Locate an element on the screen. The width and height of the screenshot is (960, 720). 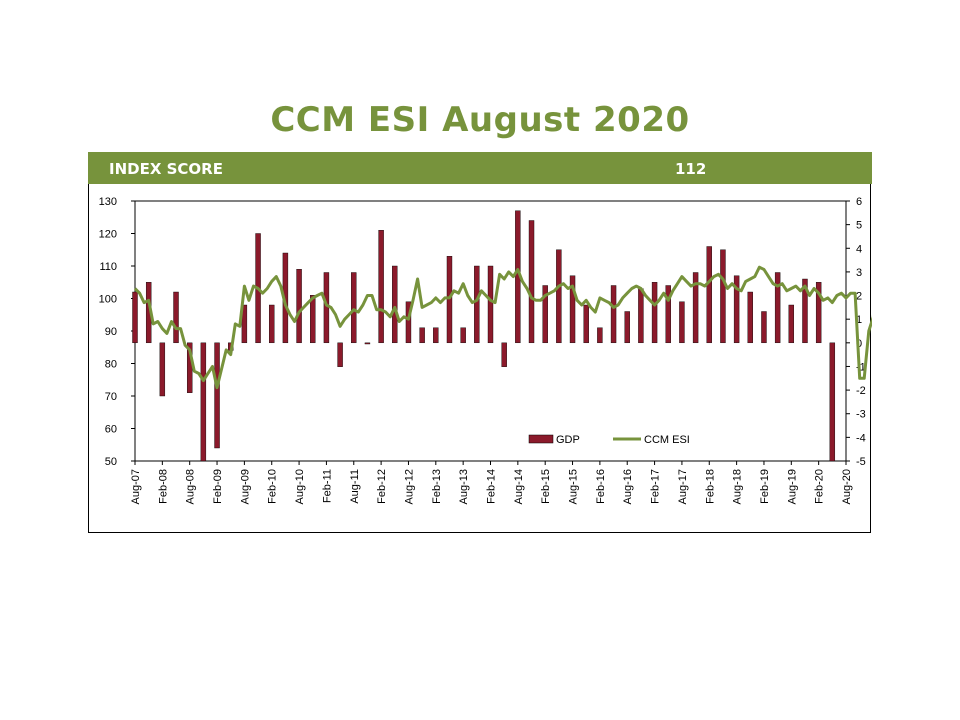
x-axis-tick-label: Feb-11 is located at coordinates (327, 486).